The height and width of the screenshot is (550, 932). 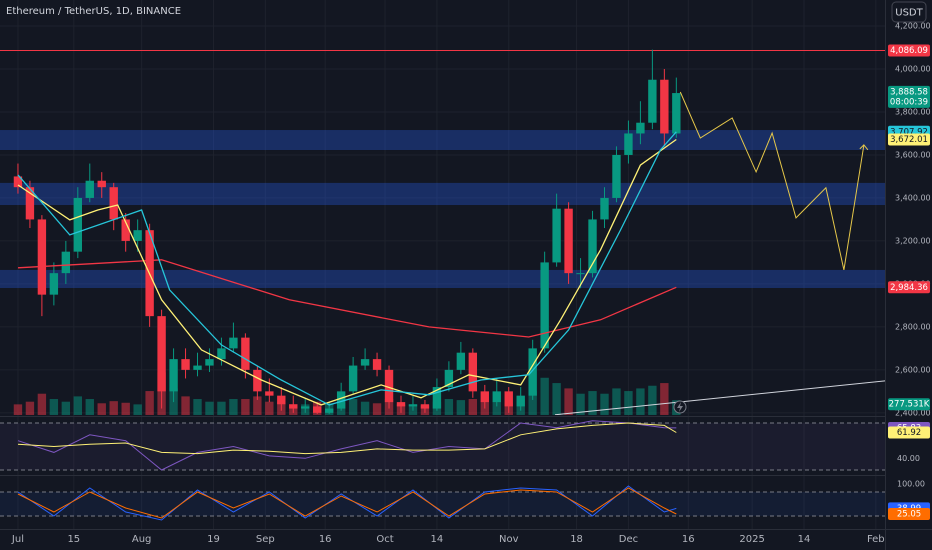 I want to click on currency-button, so click(x=909, y=12).